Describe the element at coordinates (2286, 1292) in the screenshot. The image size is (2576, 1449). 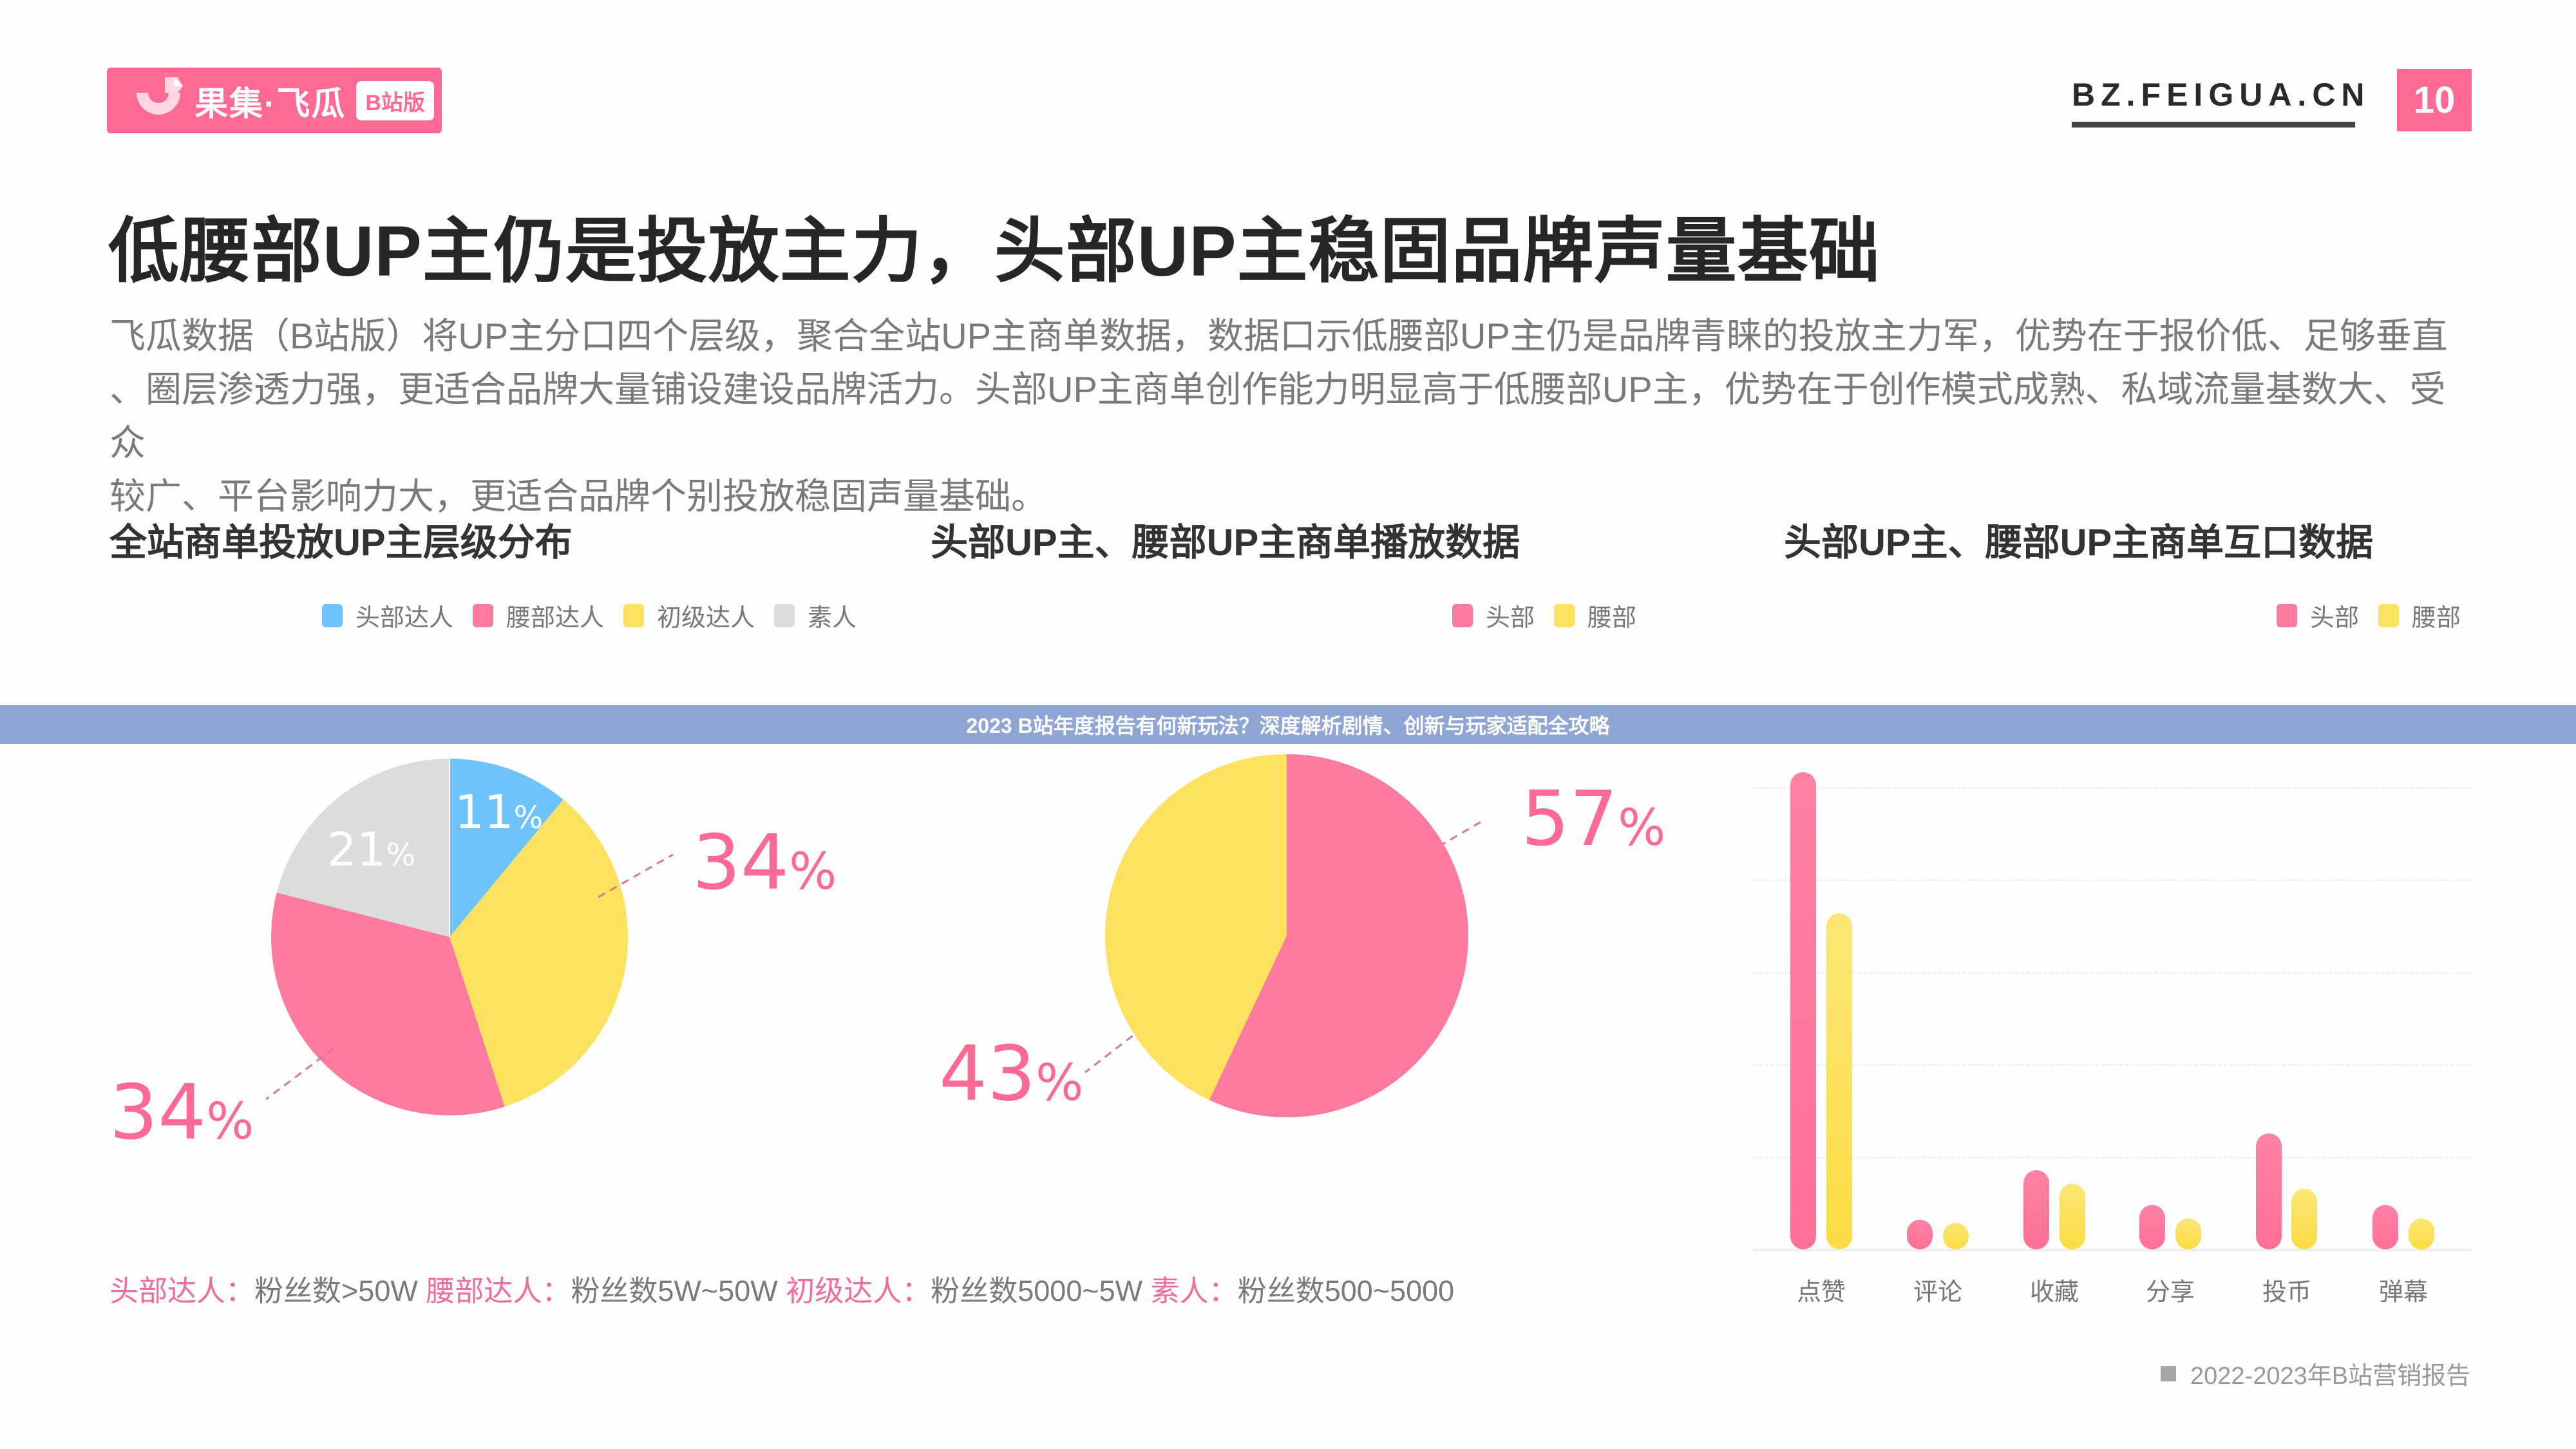
I see `x-label: 投币` at that location.